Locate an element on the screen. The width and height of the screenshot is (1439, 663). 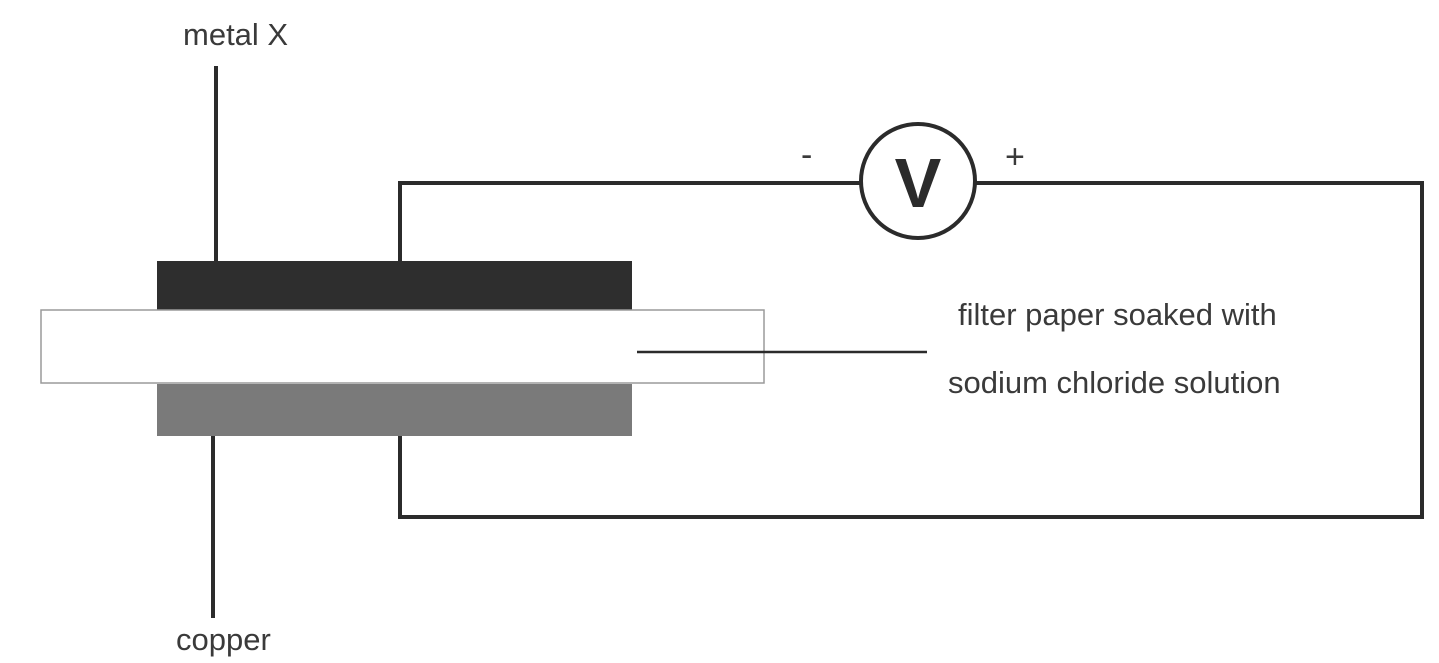
voltmeter-circle is located at coordinates (918, 181).